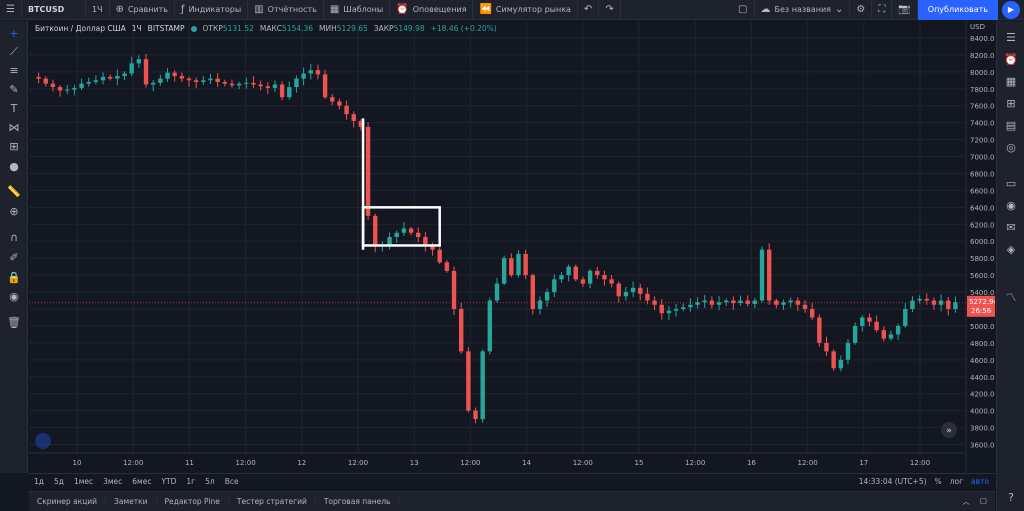  I want to click on watchlist-icon: ☰, so click(1011, 37).